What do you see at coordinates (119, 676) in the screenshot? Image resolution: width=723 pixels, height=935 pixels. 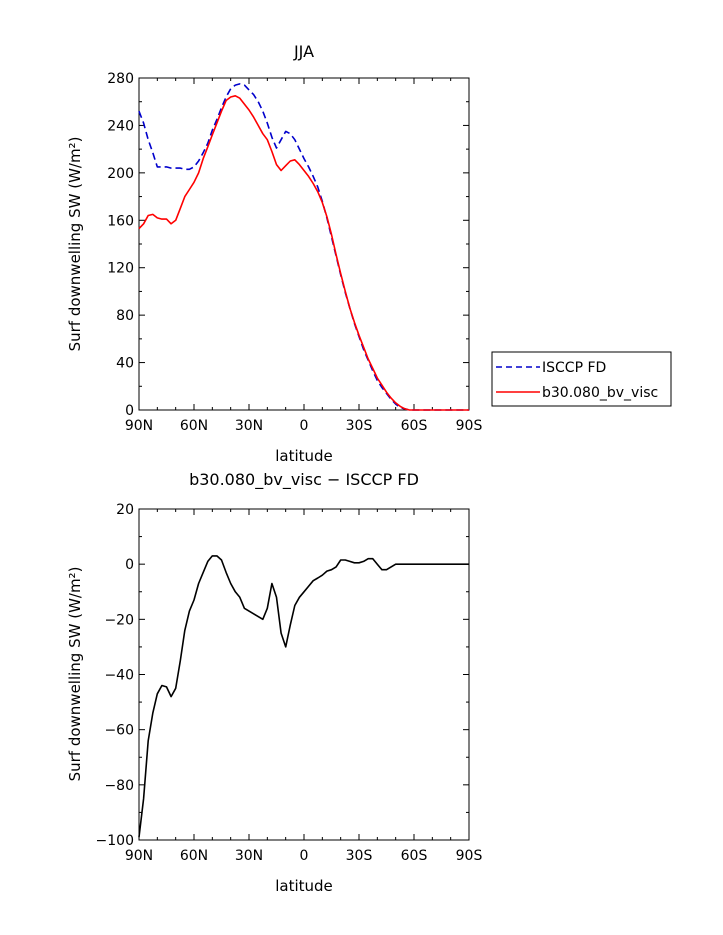 I see `bottom-y-tick-label: −40` at bounding box center [119, 676].